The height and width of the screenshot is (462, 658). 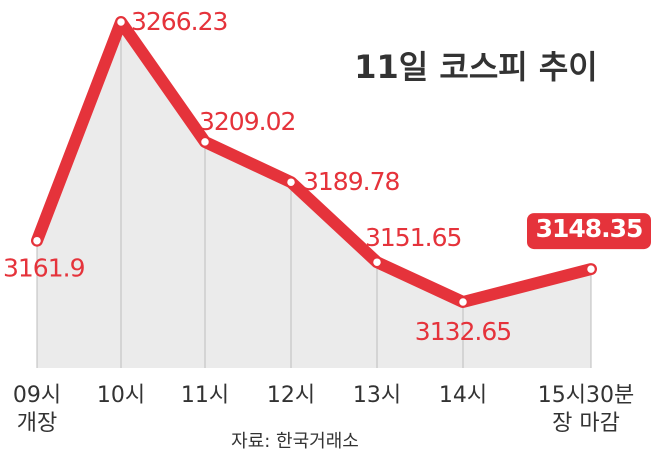 What do you see at coordinates (179, 21) in the screenshot?
I see `value-label: 3266.23` at bounding box center [179, 21].